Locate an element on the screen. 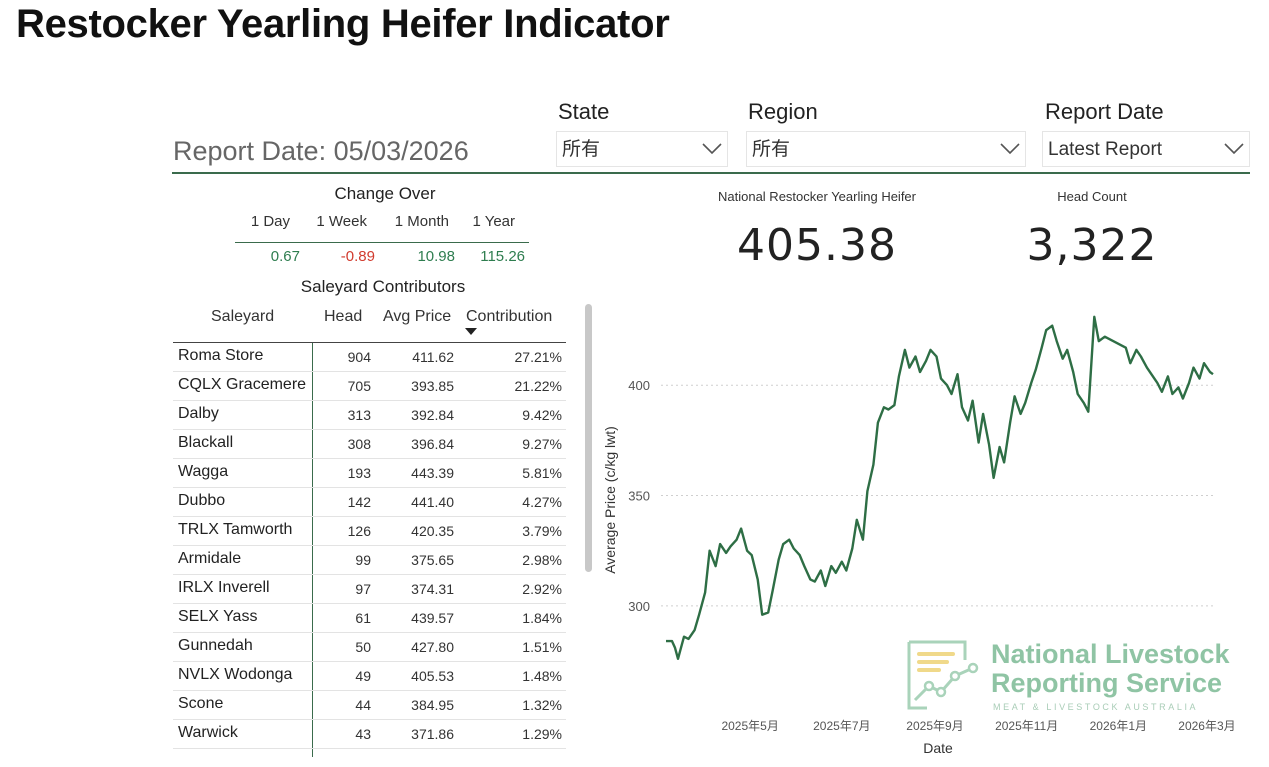 The image size is (1269, 767). national-indicator-value: 405.38 is located at coordinates (817, 245).